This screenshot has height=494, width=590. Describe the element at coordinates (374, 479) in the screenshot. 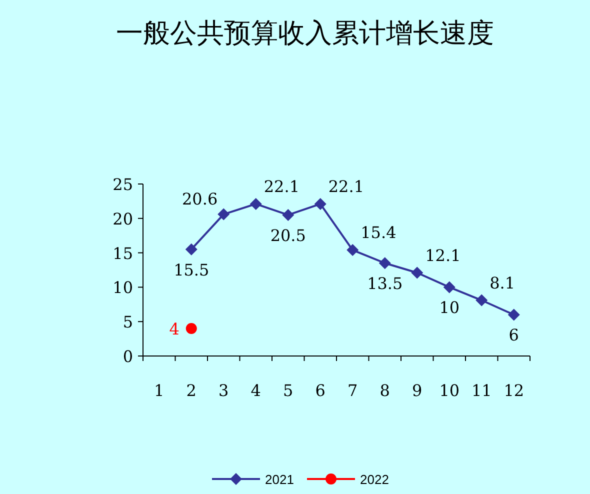

I see `legend-label: 2022` at that location.